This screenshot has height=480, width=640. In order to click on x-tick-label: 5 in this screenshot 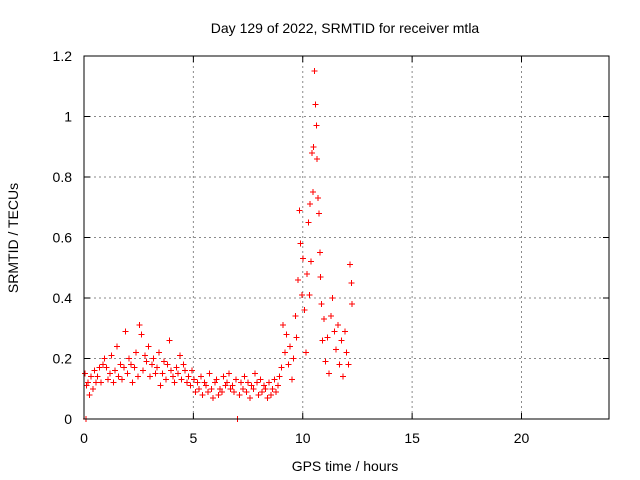, I will do `click(193, 438)`.